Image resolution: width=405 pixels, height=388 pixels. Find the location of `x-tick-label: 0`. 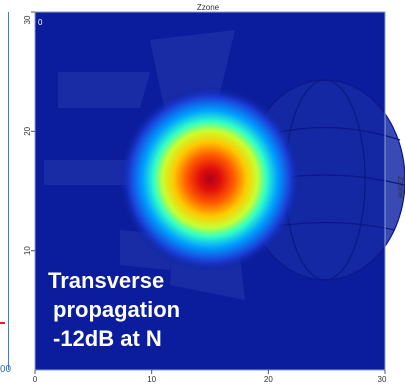

x-tick-label: 0 is located at coordinates (35, 379).